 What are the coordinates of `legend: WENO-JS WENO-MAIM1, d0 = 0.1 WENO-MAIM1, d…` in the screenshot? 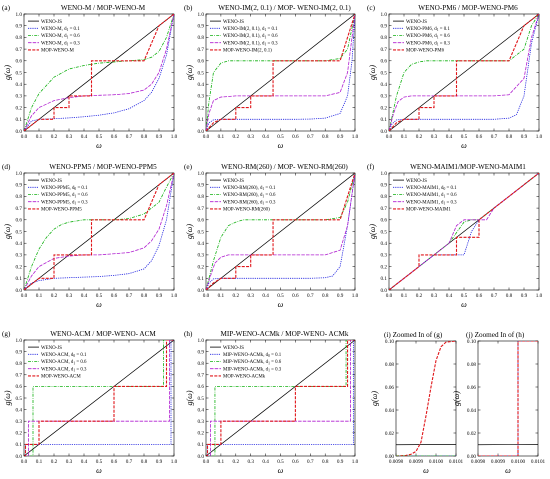 It's located at (424, 195).